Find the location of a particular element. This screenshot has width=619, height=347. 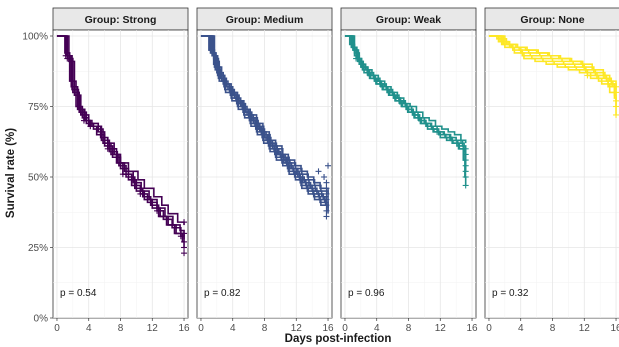

x-axis-title: Days post-infection is located at coordinates (338, 339).